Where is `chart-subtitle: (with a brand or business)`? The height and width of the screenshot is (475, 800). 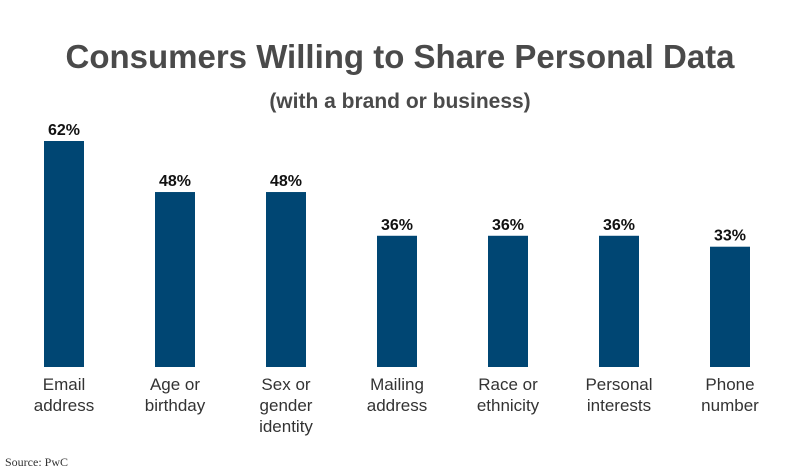
chart-subtitle: (with a brand or business) is located at coordinates (399, 101).